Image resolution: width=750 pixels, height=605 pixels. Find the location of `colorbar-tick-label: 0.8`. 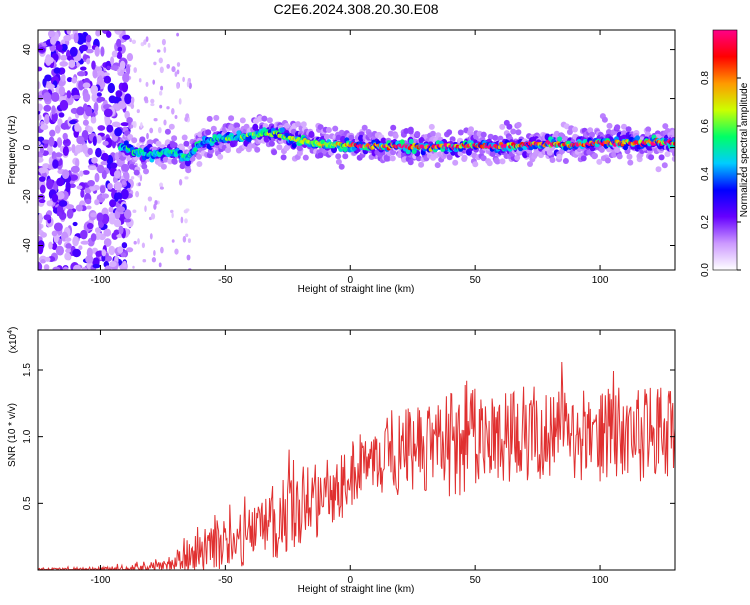

colorbar-tick-label: 0.8 is located at coordinates (705, 78).